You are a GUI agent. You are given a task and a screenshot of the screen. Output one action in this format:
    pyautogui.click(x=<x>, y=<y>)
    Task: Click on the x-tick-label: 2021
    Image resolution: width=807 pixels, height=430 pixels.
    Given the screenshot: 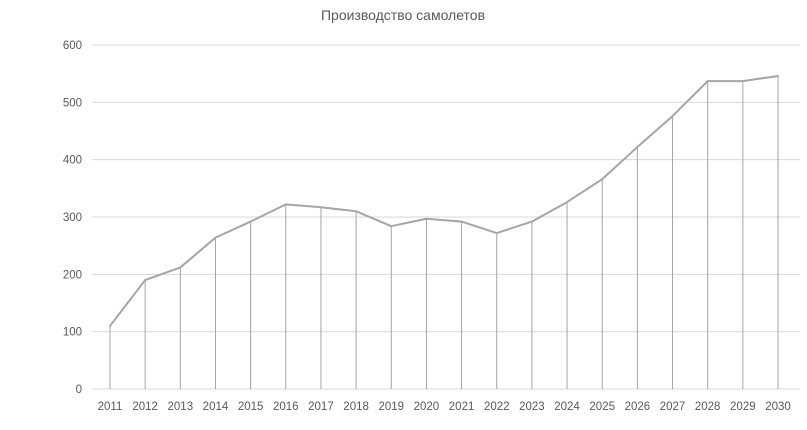 What is the action you would take?
    pyautogui.click(x=462, y=407)
    